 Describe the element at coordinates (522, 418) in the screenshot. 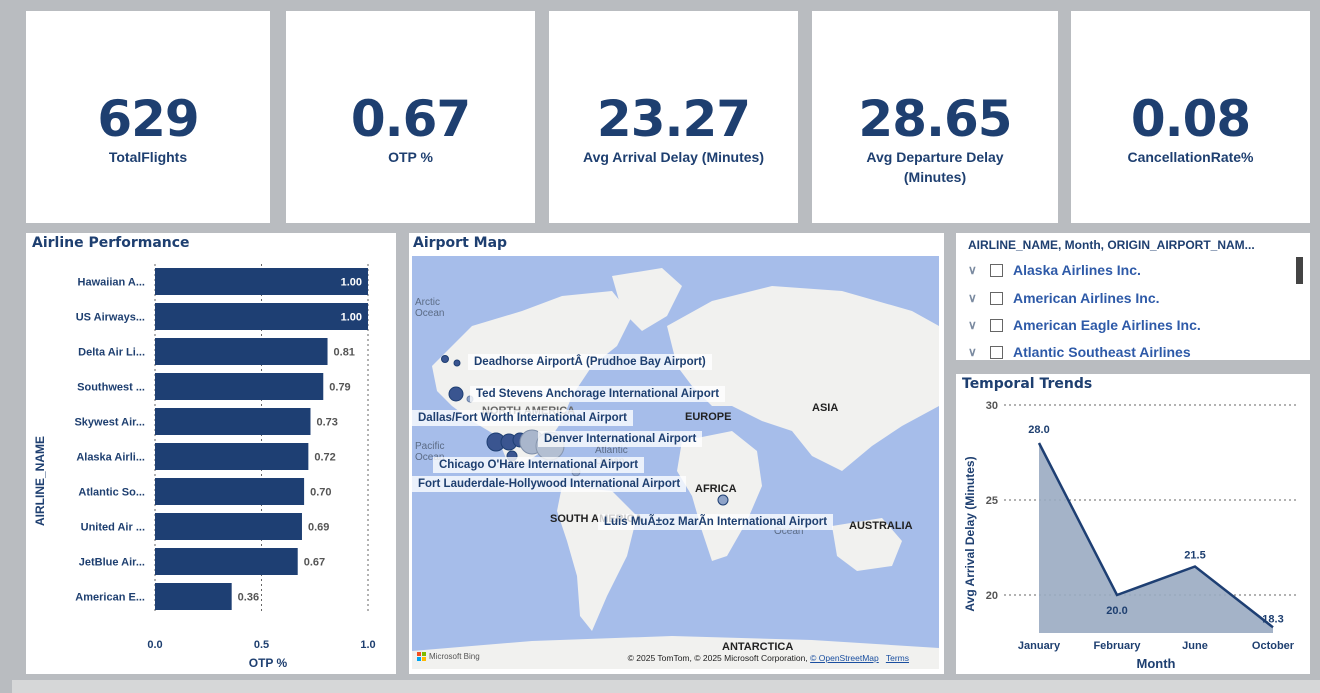

I see `airport-label: Dallas/Fort Worth International Airport` at that location.